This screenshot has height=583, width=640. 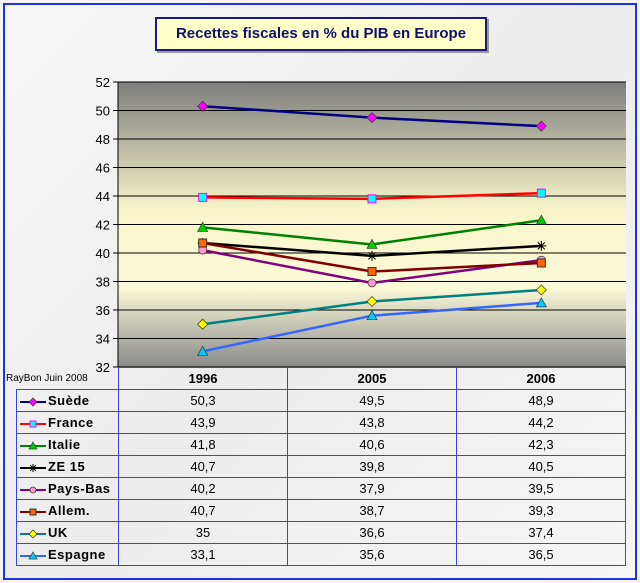 I want to click on legend-entry: UK, so click(x=67, y=532).